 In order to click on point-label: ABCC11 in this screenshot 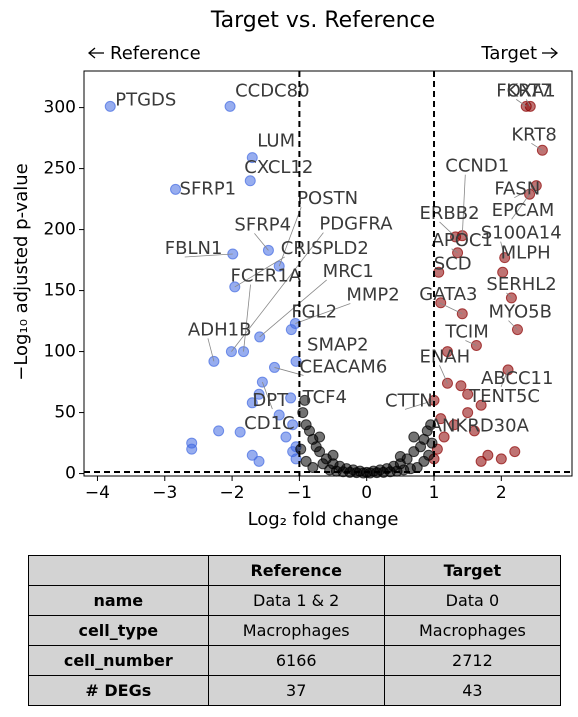, I will do `click(517, 378)`.